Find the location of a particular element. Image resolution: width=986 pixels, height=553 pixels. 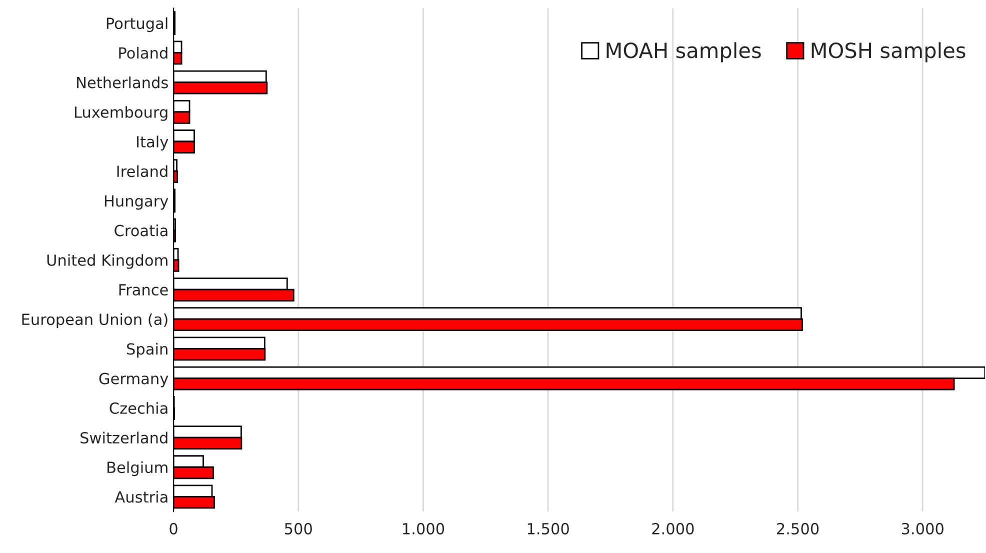

y-tick-label: Austria is located at coordinates (141, 496).